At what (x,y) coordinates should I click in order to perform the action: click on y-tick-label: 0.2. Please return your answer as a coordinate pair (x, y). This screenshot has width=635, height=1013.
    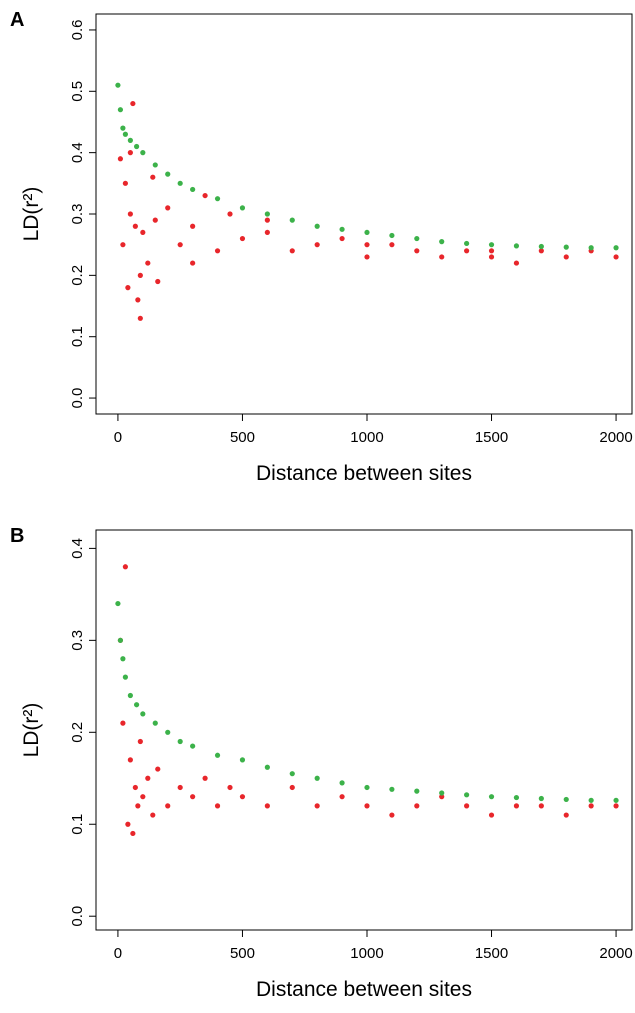
    Looking at the image, I should click on (77, 732).